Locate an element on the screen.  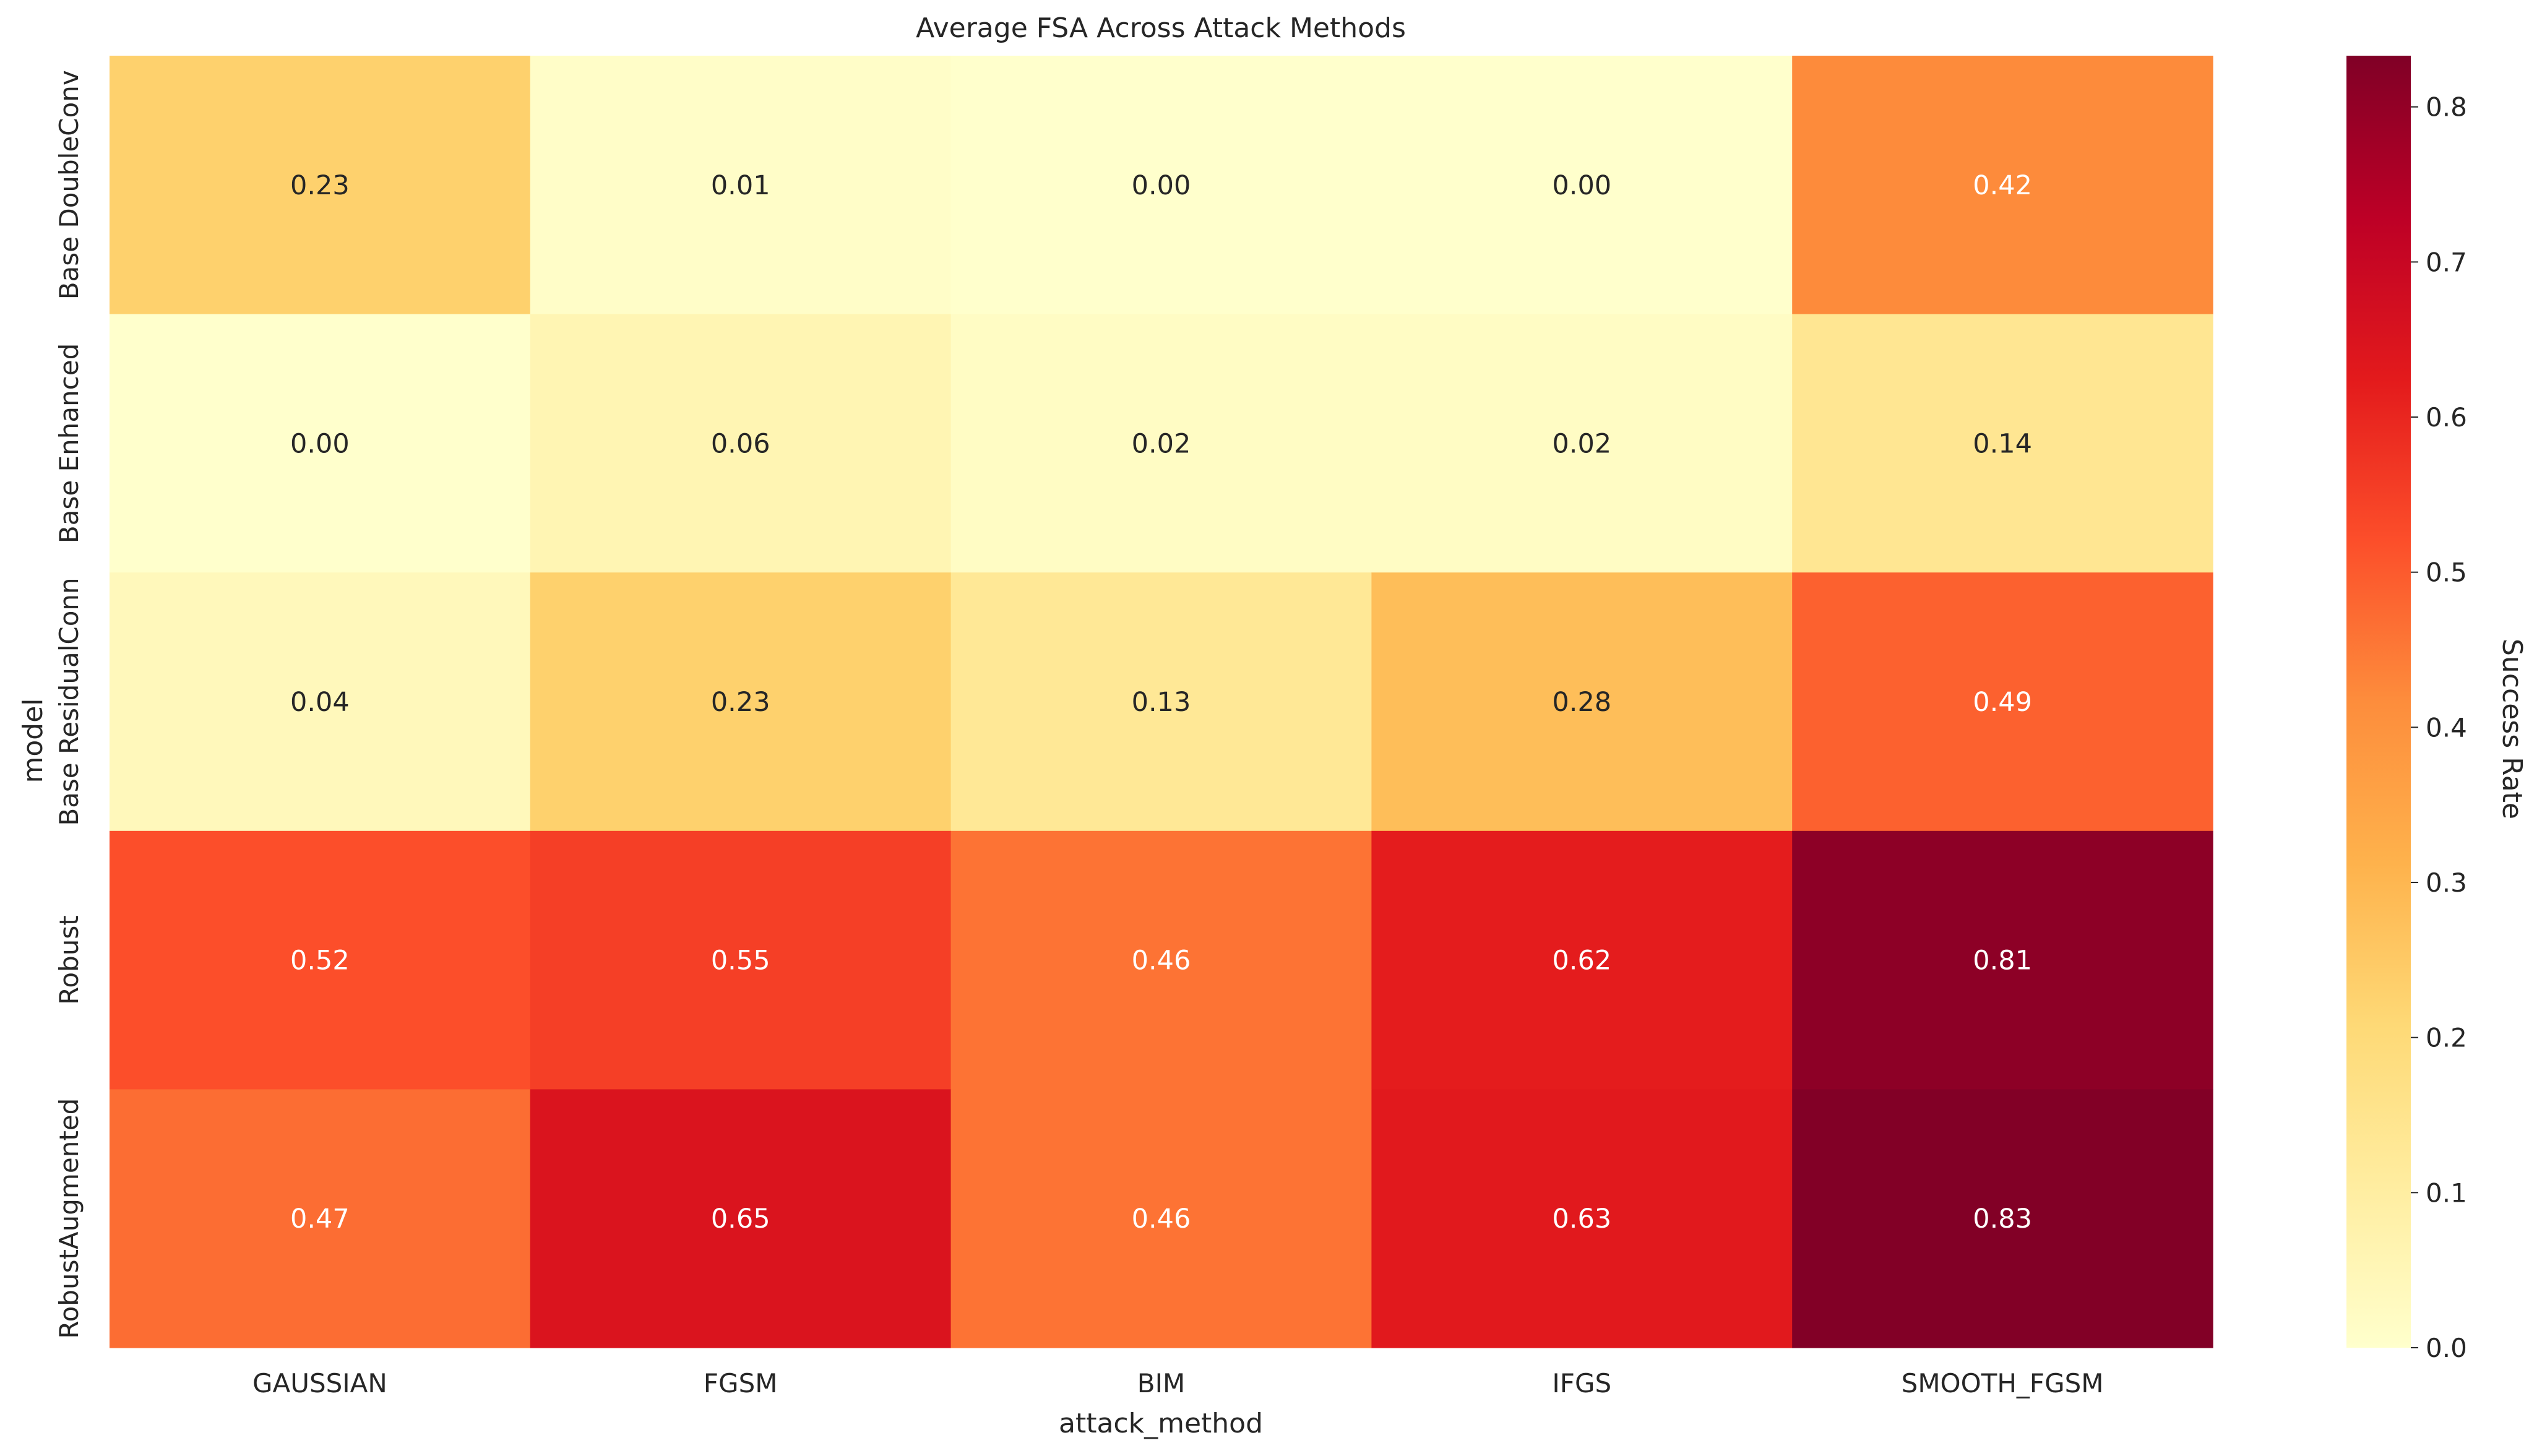
x-tick-label: GAUSSIAN is located at coordinates (319, 1383).